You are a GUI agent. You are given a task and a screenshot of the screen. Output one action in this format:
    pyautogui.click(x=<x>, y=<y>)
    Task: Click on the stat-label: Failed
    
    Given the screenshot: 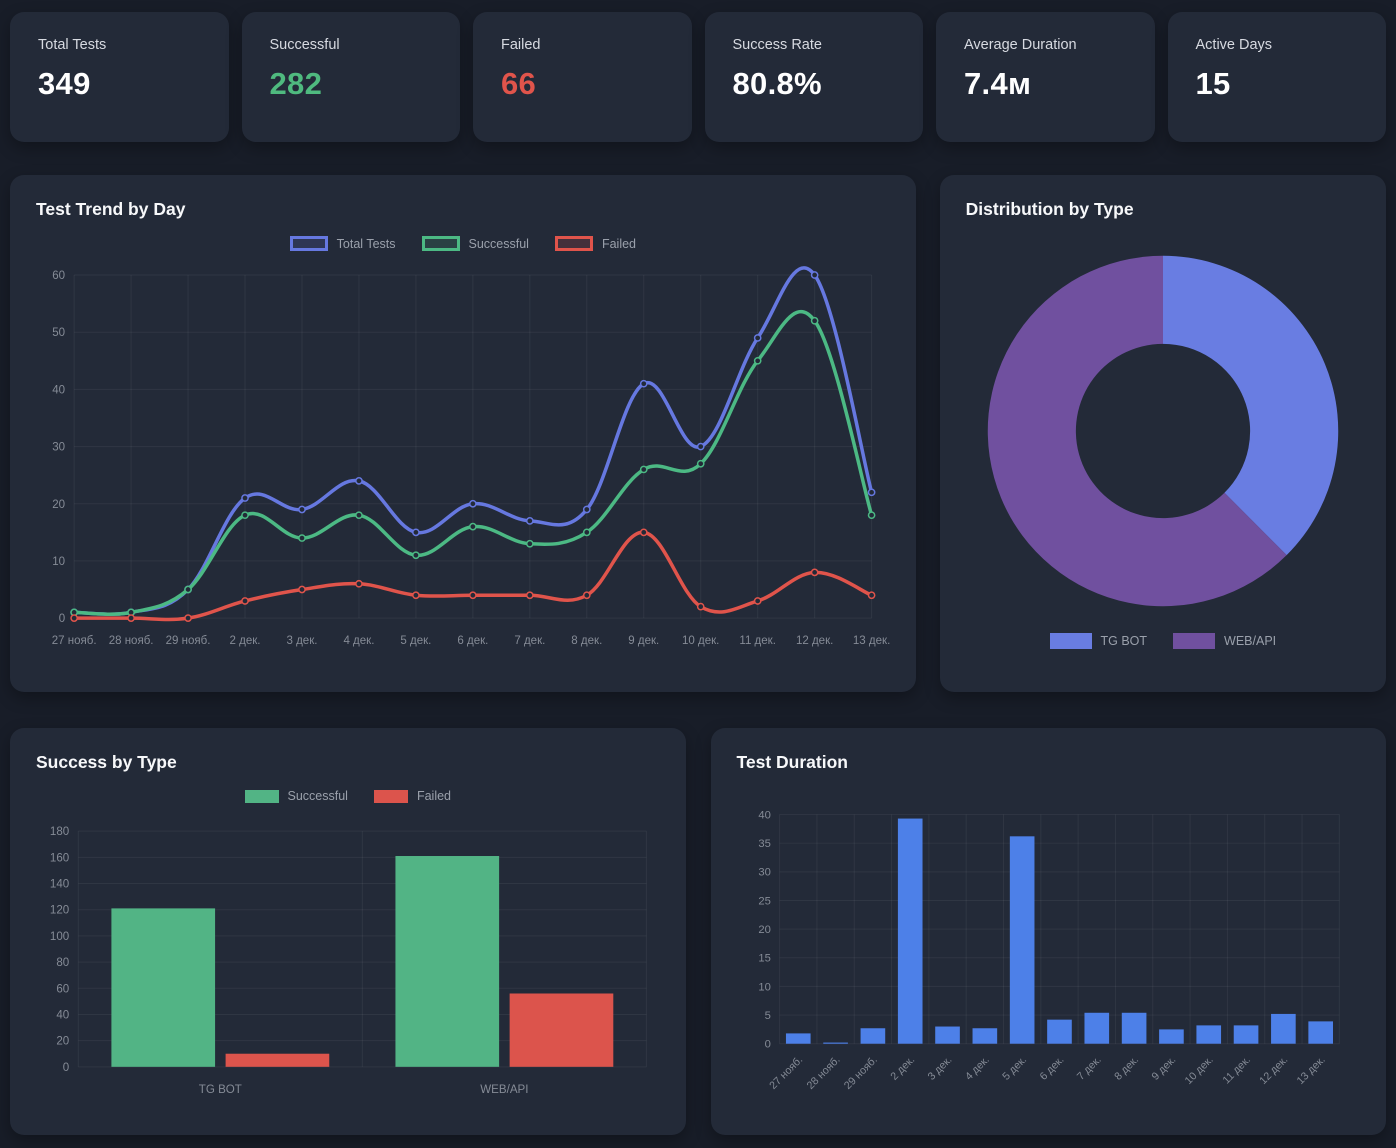 What is the action you would take?
    pyautogui.click(x=521, y=45)
    